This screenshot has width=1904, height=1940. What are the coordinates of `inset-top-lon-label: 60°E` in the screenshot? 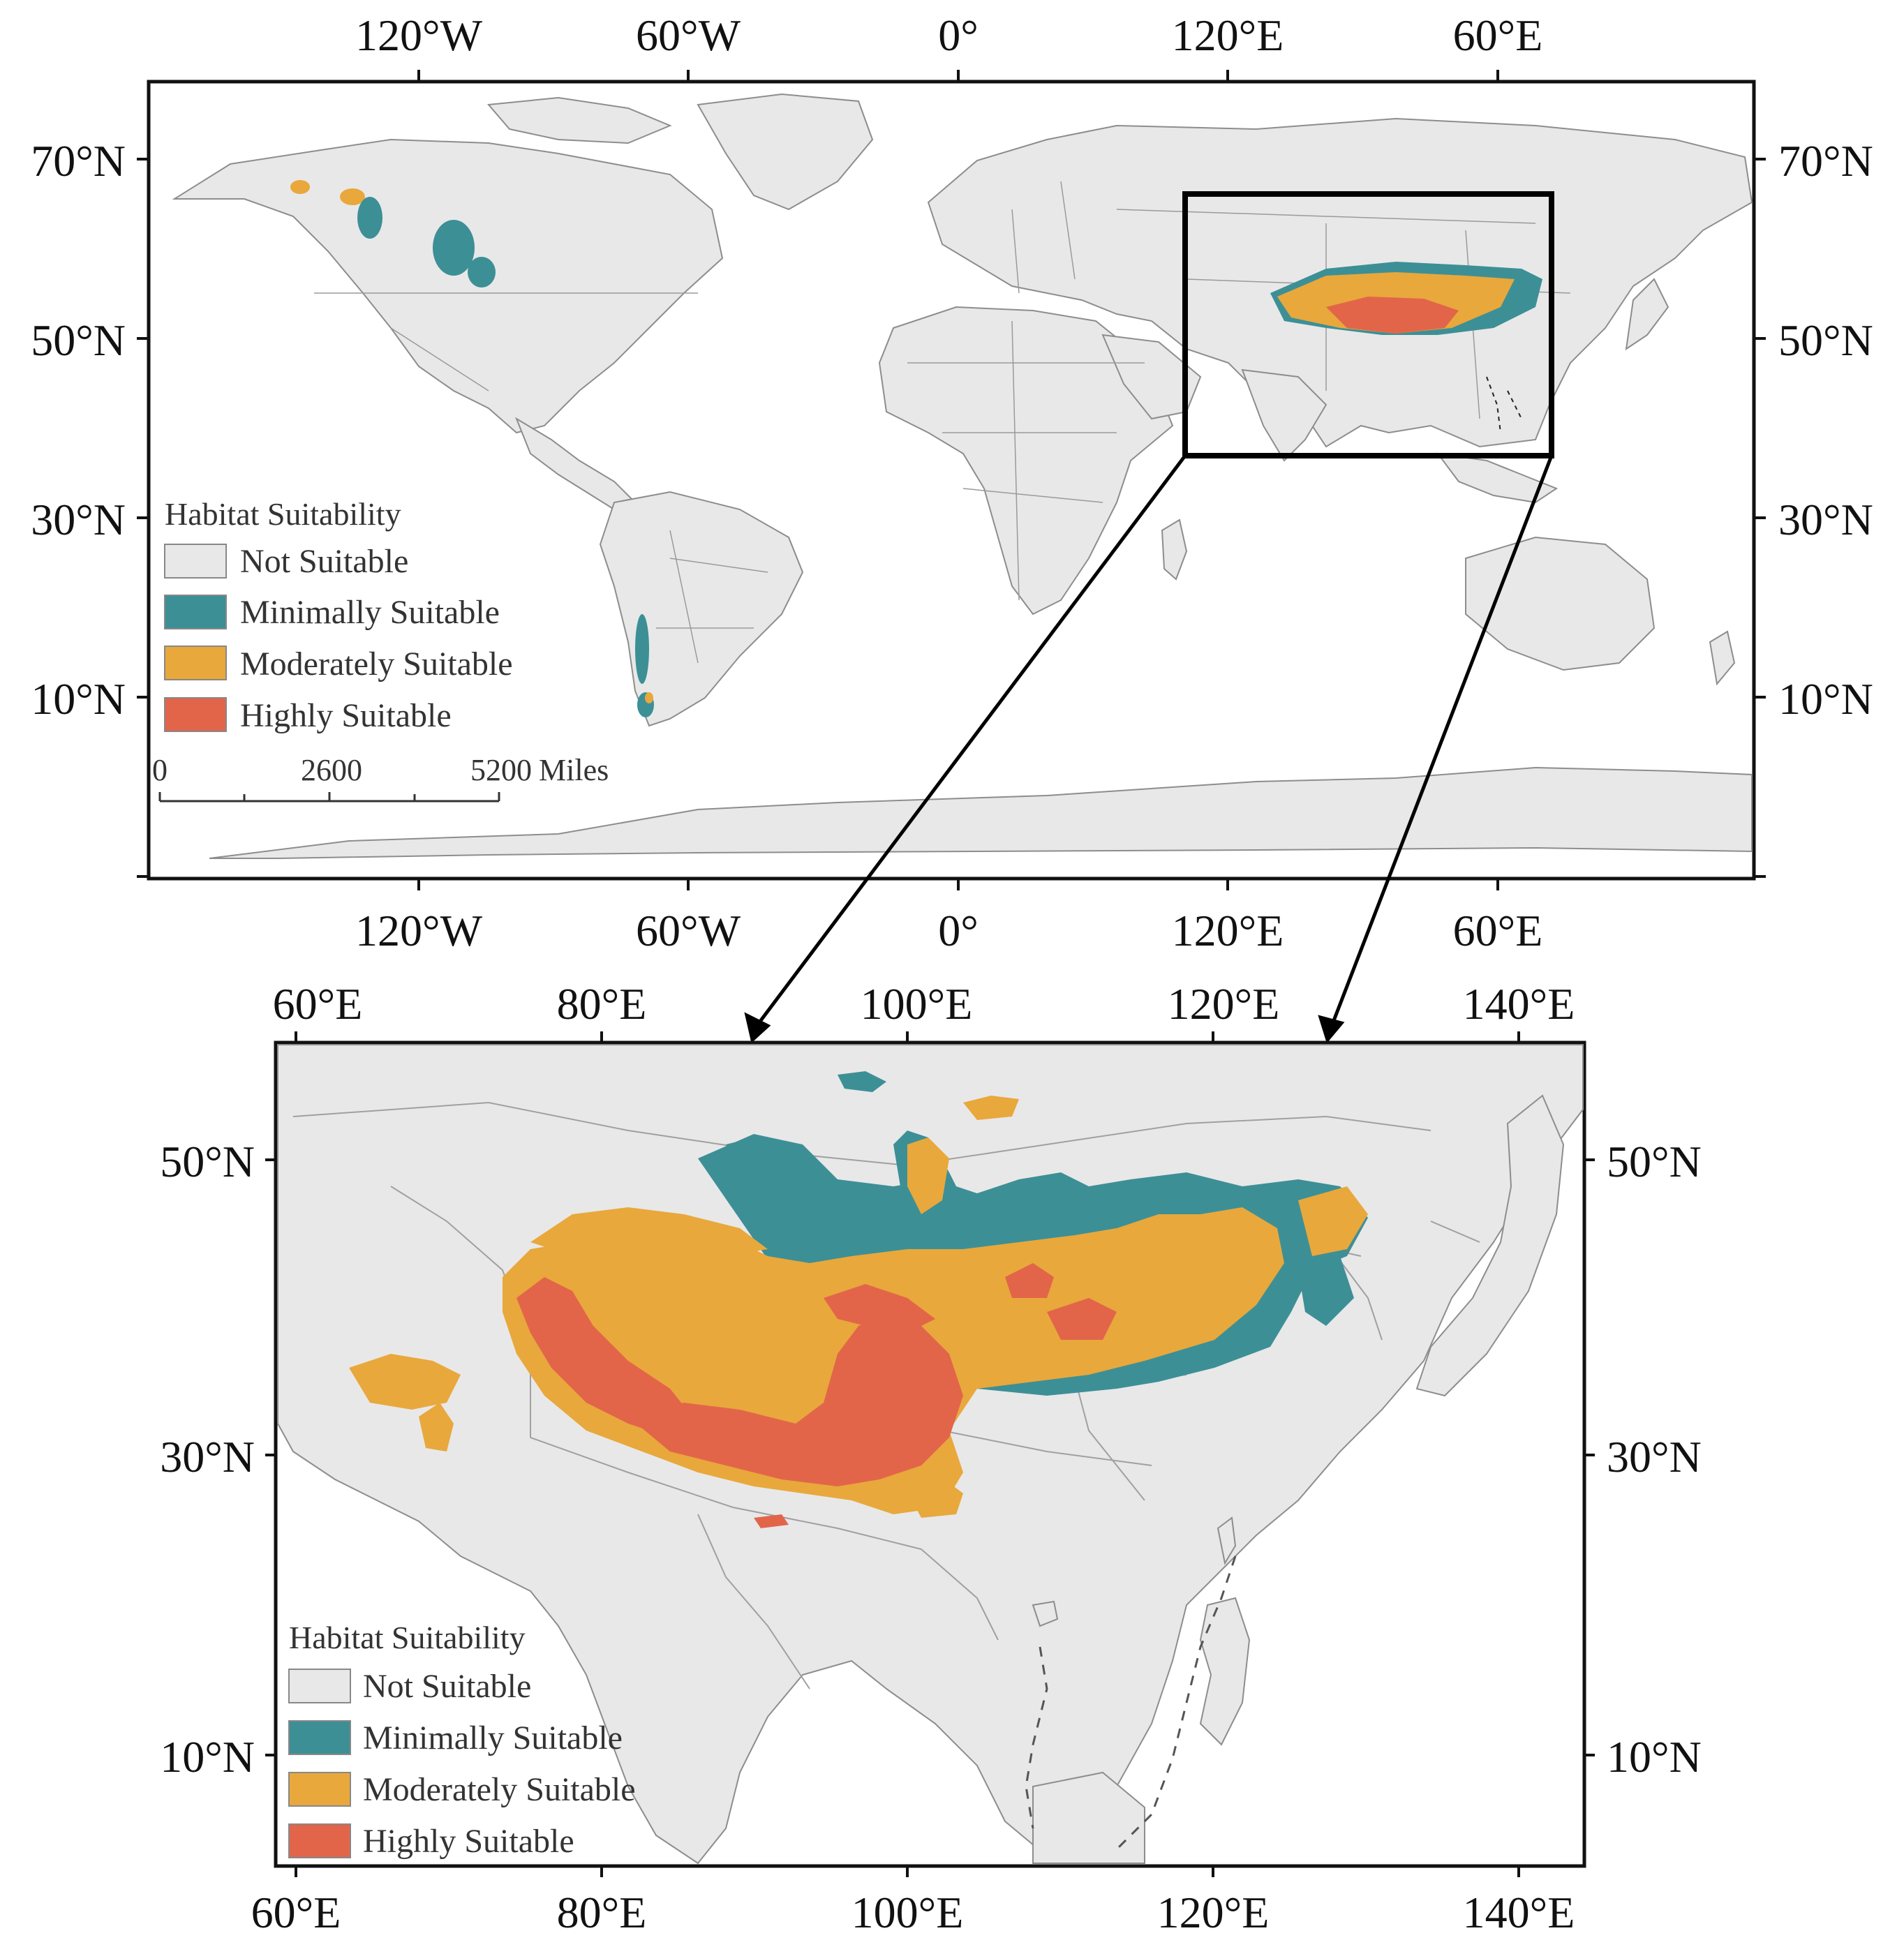 It's located at (318, 1004).